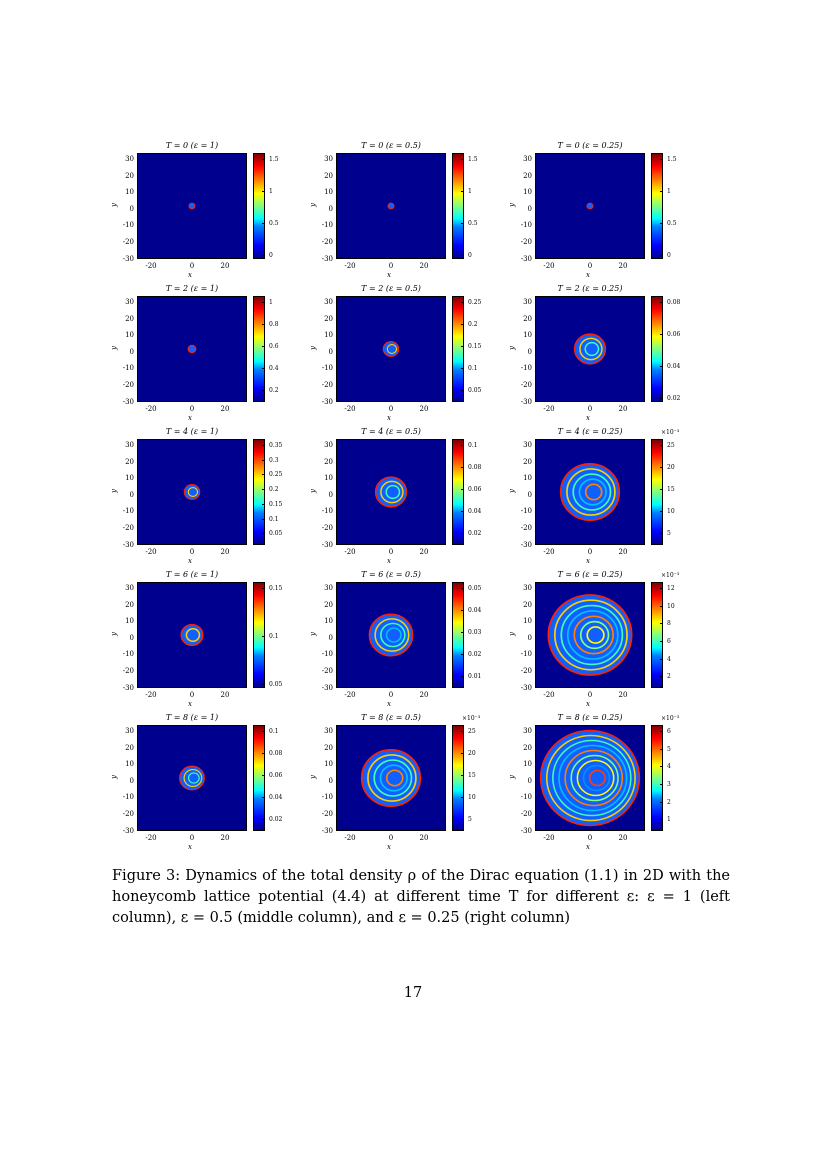 Image resolution: width=826 pixels, height=1169 pixels. I want to click on colorbar-tick-label: 6, so click(669, 731).